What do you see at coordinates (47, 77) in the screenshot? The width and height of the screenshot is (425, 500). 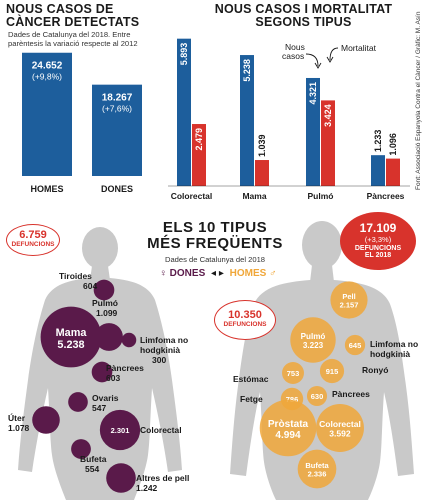 I see `bar-change-label: (+9,8%)` at bounding box center [47, 77].